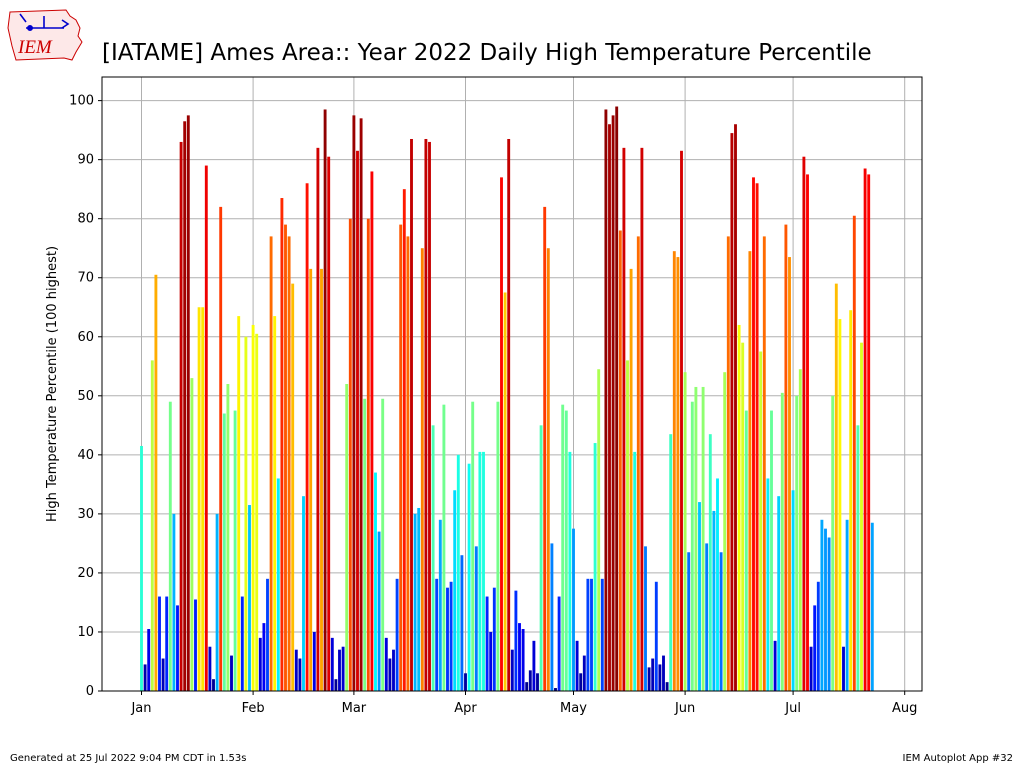 This screenshot has height=768, width=1024. What do you see at coordinates (85, 632) in the screenshot?
I see `y-tick-label: 10` at bounding box center [85, 632].